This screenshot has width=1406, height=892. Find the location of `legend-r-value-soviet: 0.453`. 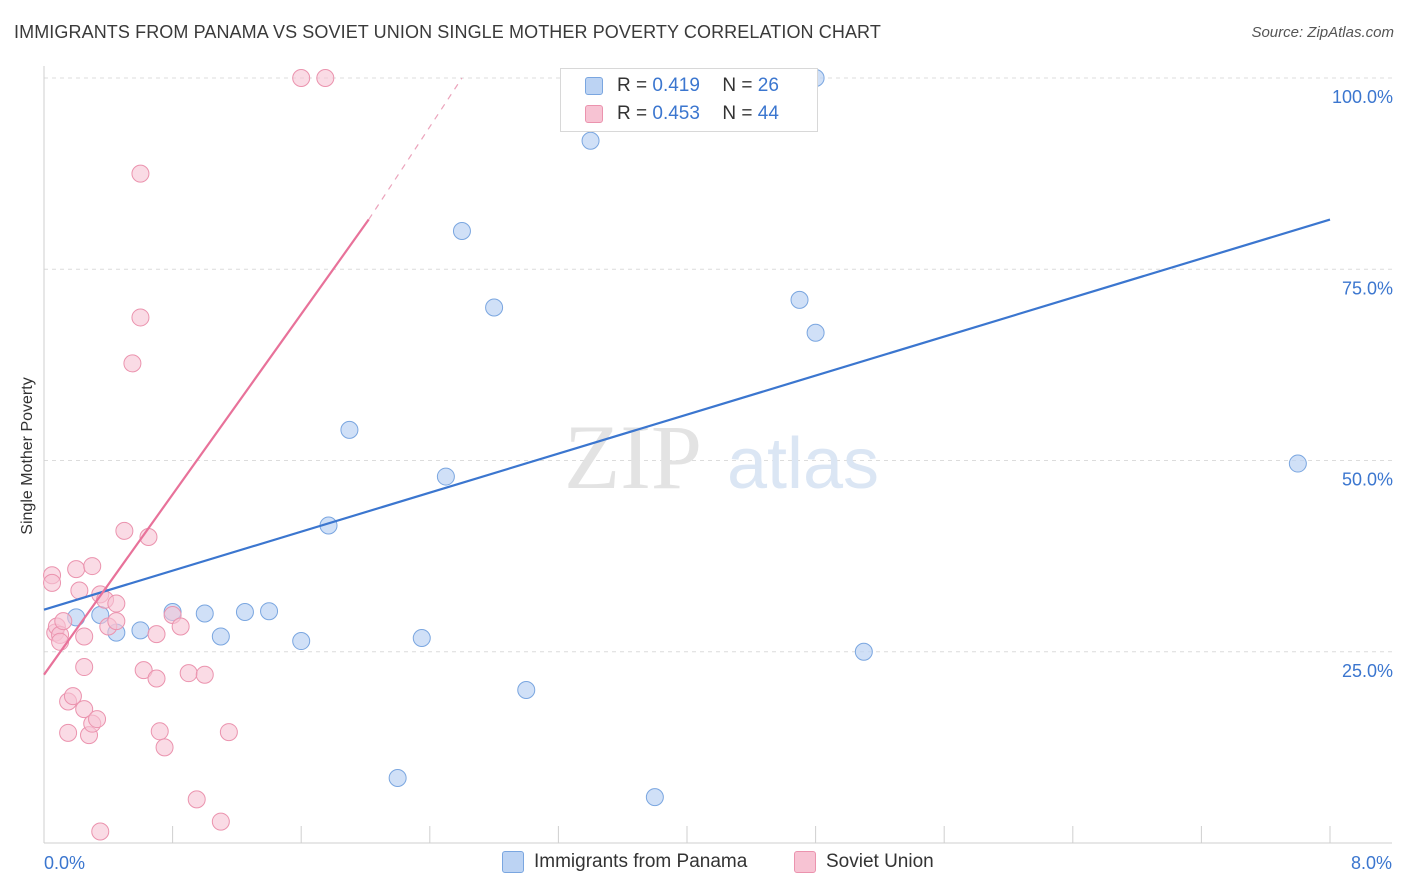

legend-r-value-soviet: 0.453 is located at coordinates (676, 113).